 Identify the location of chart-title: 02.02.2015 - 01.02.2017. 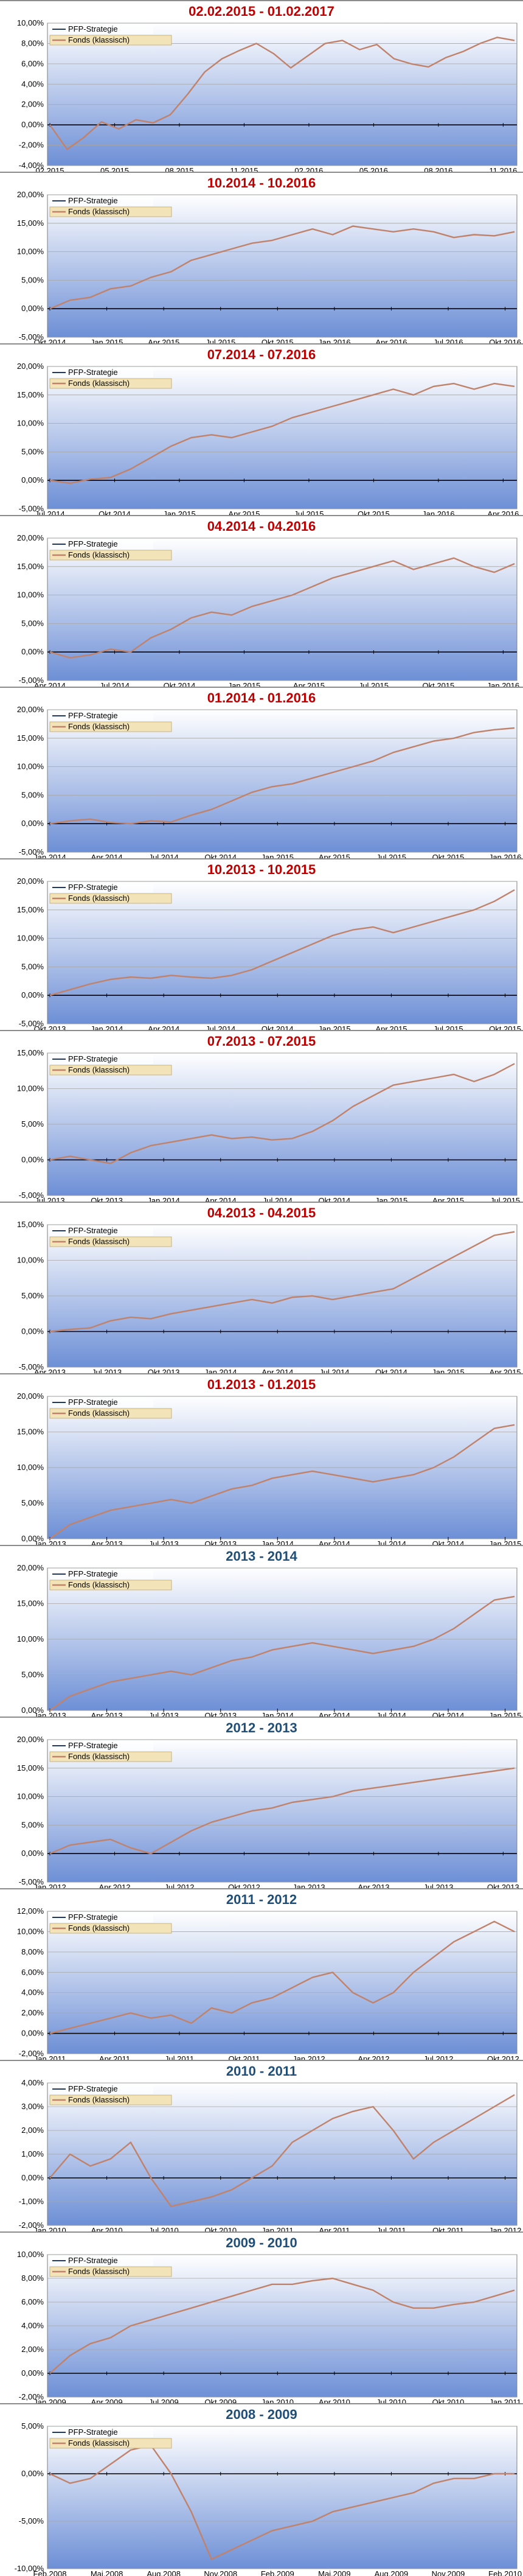
(261, 11).